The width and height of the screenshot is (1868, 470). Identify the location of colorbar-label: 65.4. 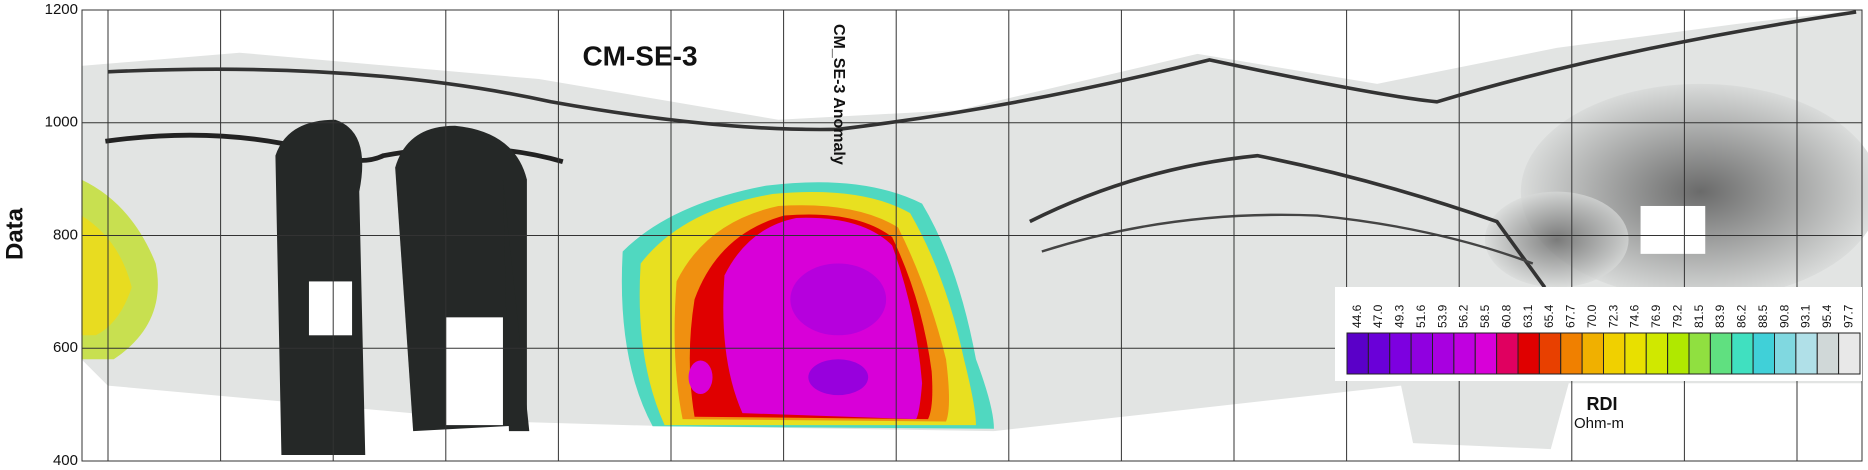
(1549, 316).